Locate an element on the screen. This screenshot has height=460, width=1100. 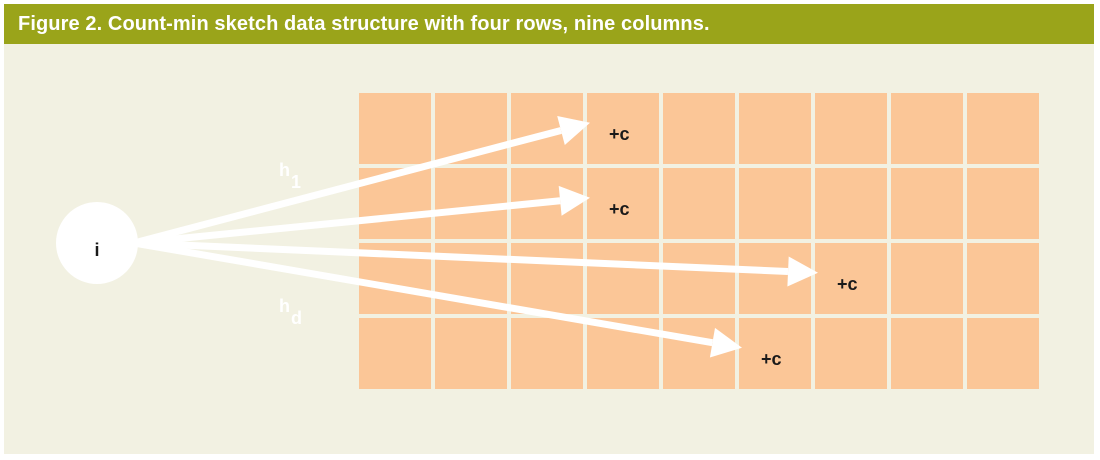
sketch-cell-r3-c9 is located at coordinates (1003, 278).